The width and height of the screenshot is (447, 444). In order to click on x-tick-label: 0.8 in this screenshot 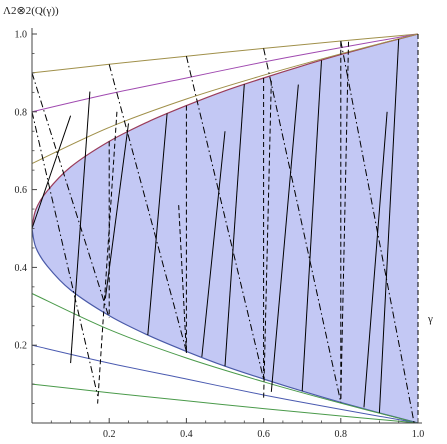, I will do `click(341, 434)`.